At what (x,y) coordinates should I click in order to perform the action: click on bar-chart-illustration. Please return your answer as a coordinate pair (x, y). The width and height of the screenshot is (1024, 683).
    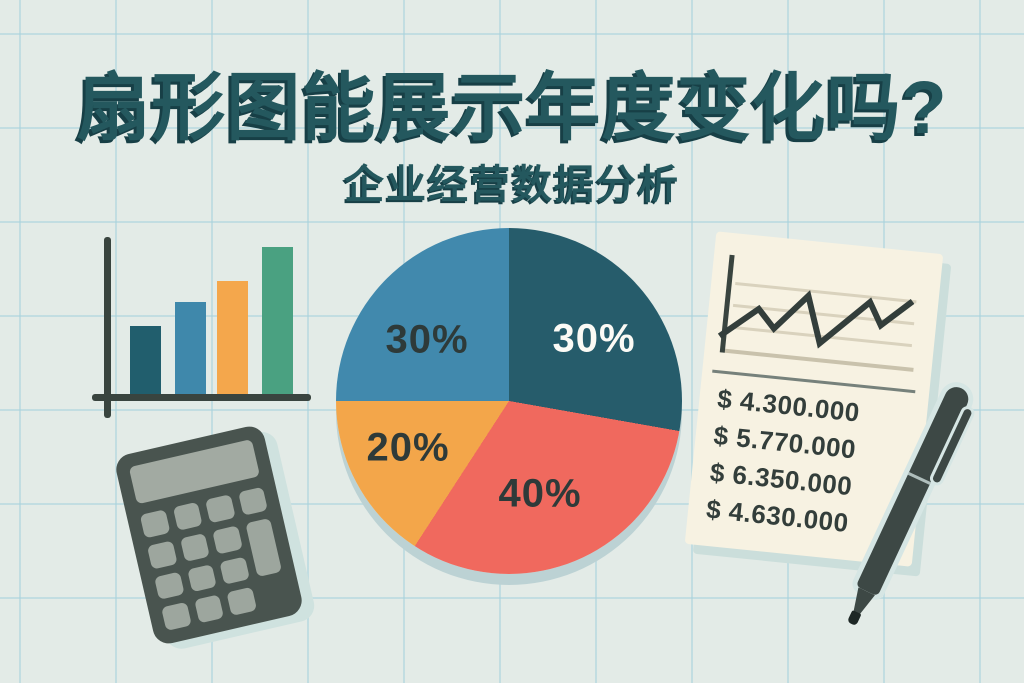
    Looking at the image, I should click on (203, 329).